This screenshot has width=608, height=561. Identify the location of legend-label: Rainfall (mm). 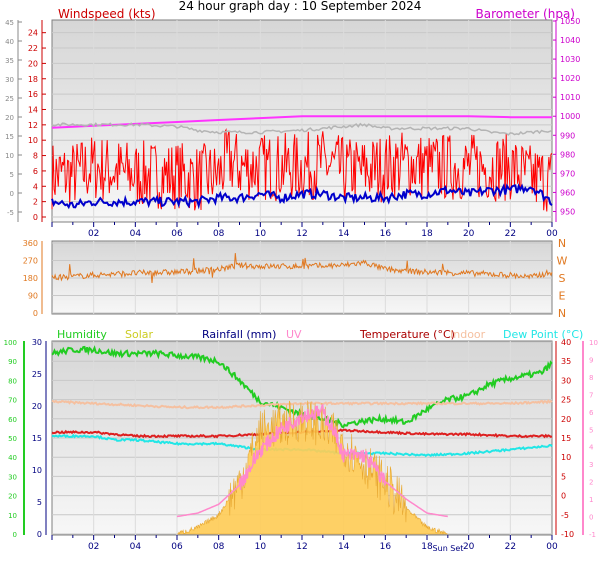
(239, 334).